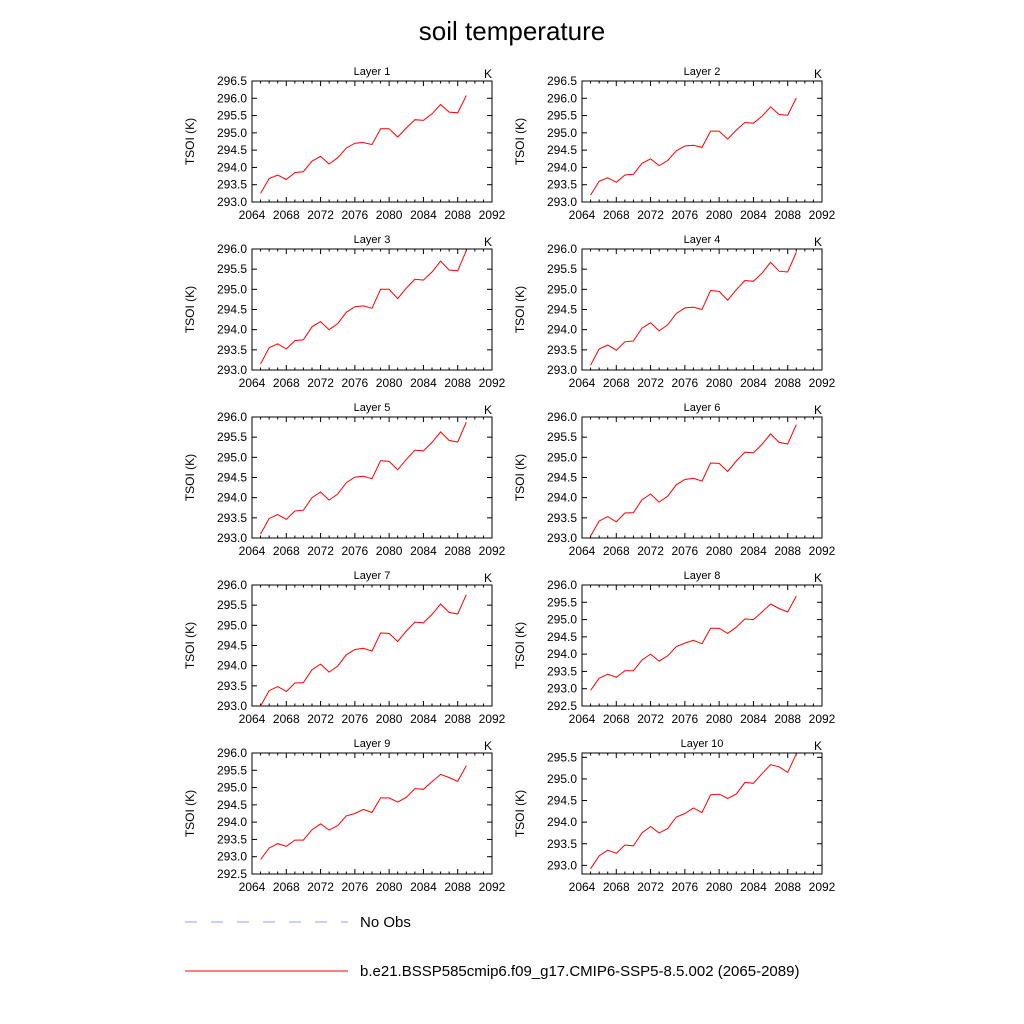 This screenshot has height=1024, width=1024. Describe the element at coordinates (562, 654) in the screenshot. I see `y-tick-label: 294.0` at that location.